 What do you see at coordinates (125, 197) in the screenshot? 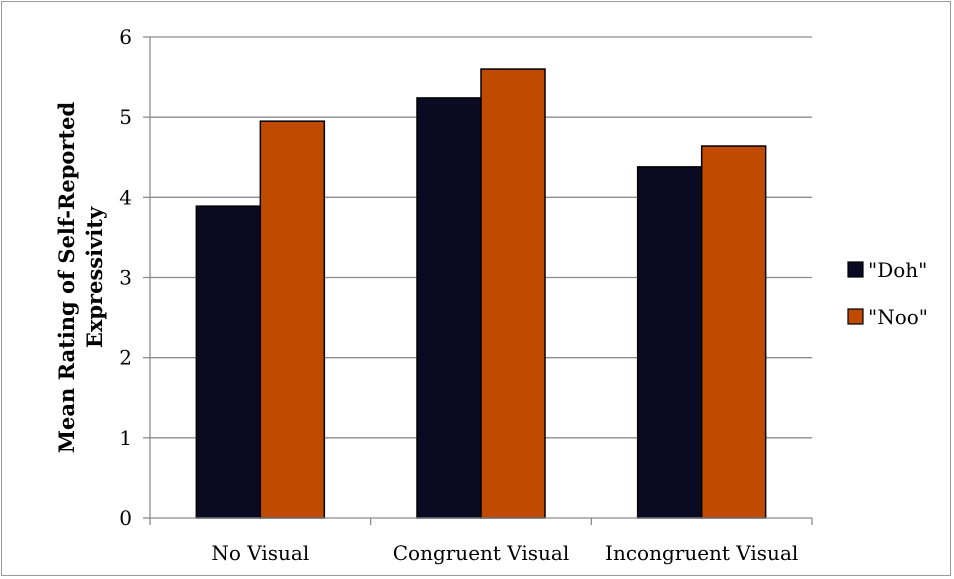
I see `y-tick-label: 4` at bounding box center [125, 197].